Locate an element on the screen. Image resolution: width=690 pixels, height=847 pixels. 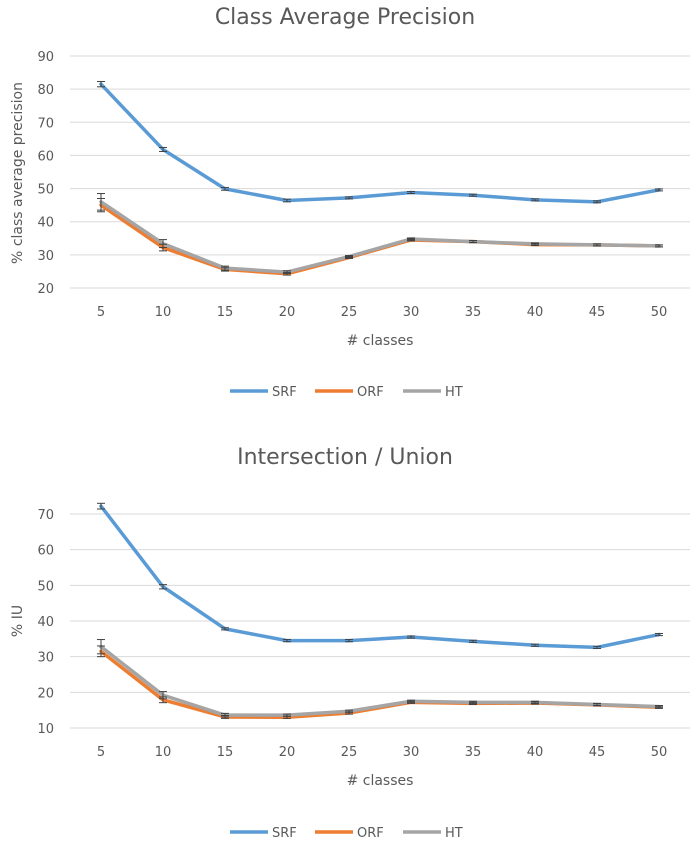
y-tick-label: 10 is located at coordinates (45, 729).